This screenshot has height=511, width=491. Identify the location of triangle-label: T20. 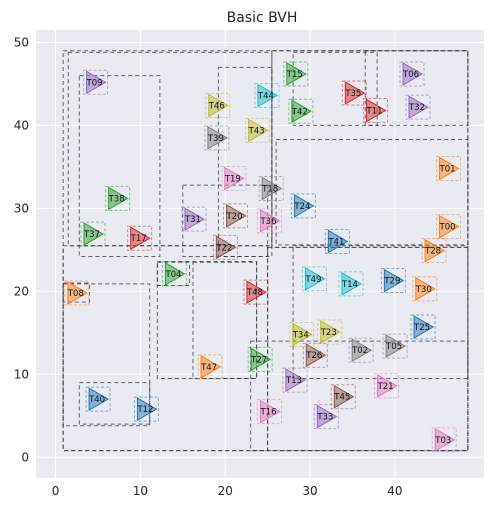
(234, 217).